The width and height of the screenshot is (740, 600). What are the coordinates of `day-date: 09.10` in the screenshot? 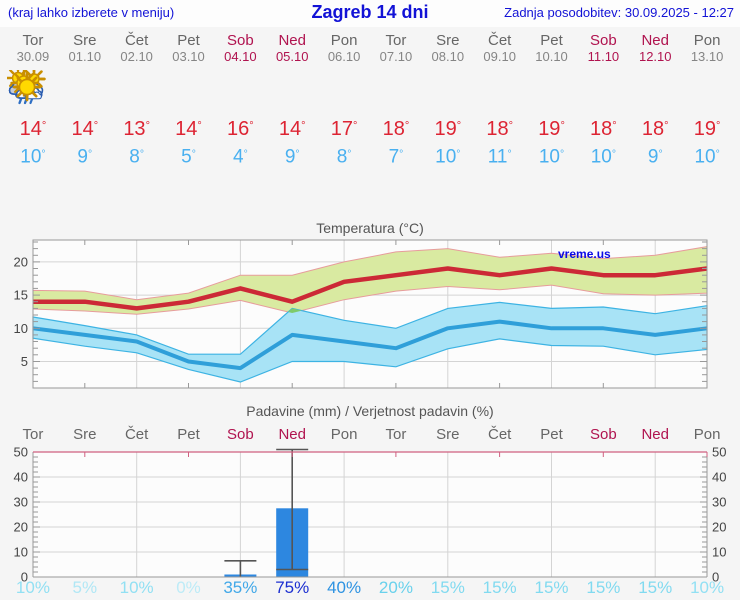 It's located at (499, 56).